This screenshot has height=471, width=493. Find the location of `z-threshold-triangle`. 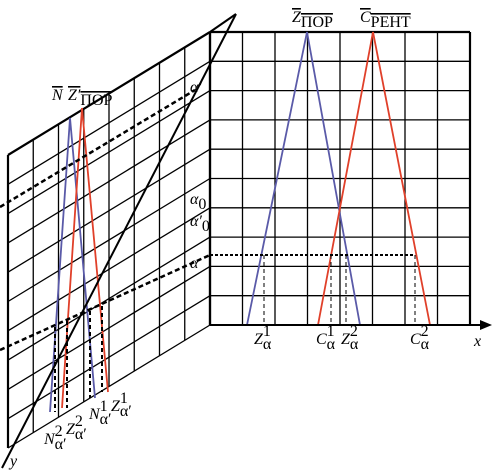

z-threshold-triangle is located at coordinates (303, 178).